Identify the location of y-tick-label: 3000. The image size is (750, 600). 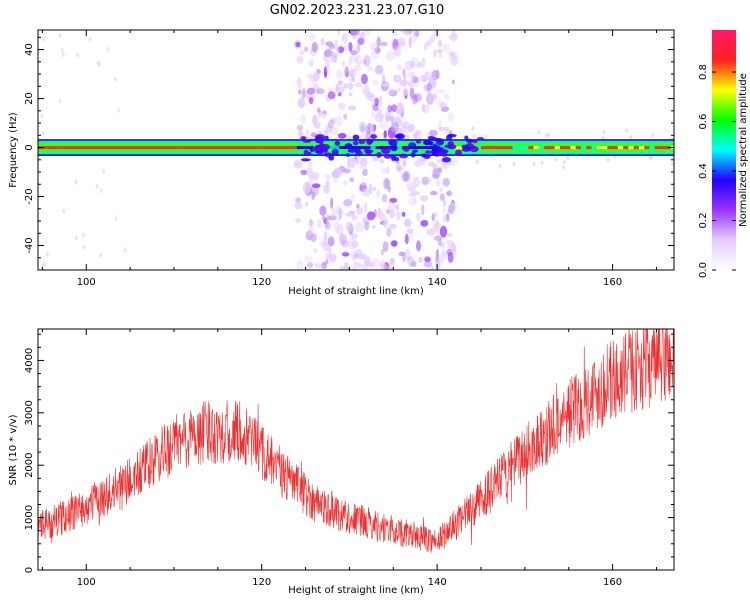
(29, 412).